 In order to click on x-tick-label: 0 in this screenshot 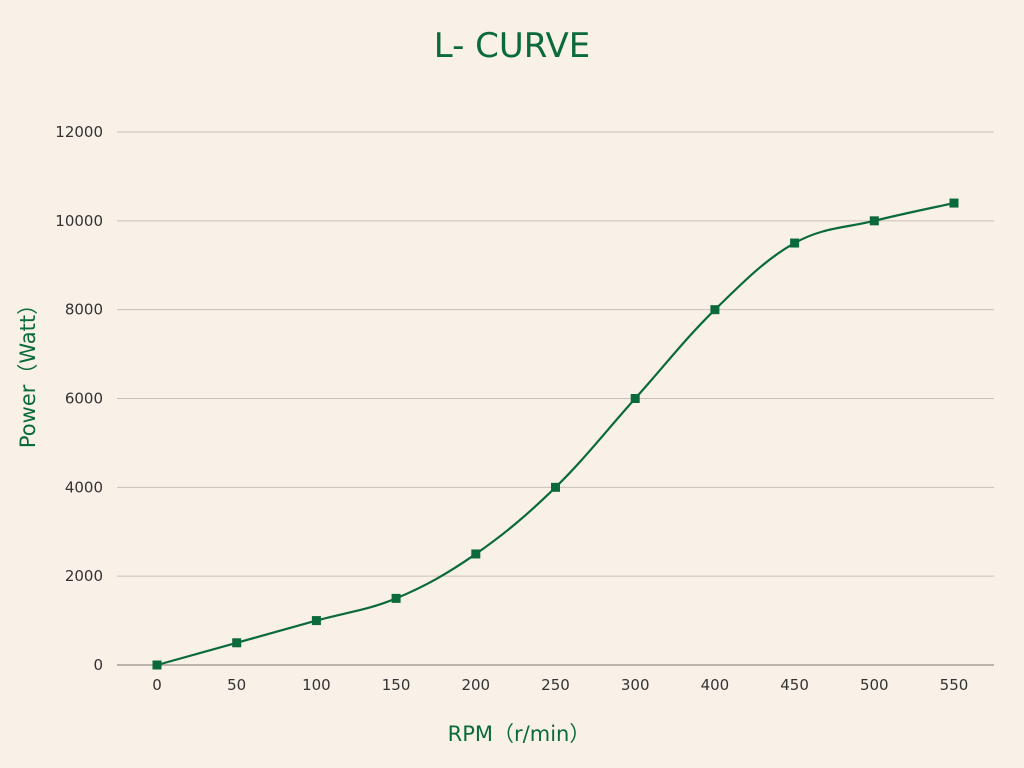, I will do `click(157, 685)`.